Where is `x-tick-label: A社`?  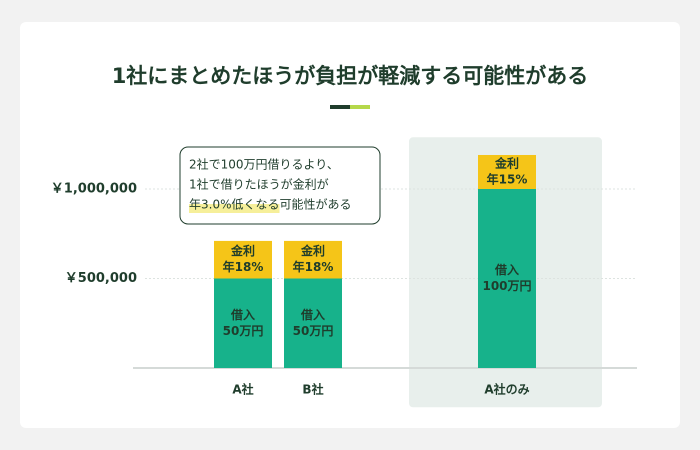 x-tick-label: A社 is located at coordinates (242, 389).